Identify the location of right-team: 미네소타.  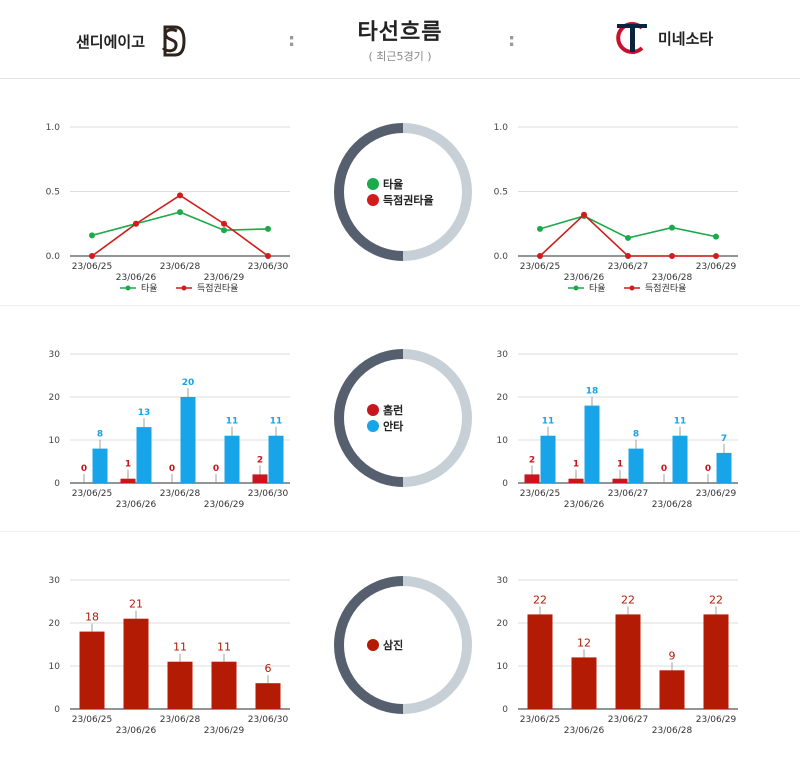
(662, 38).